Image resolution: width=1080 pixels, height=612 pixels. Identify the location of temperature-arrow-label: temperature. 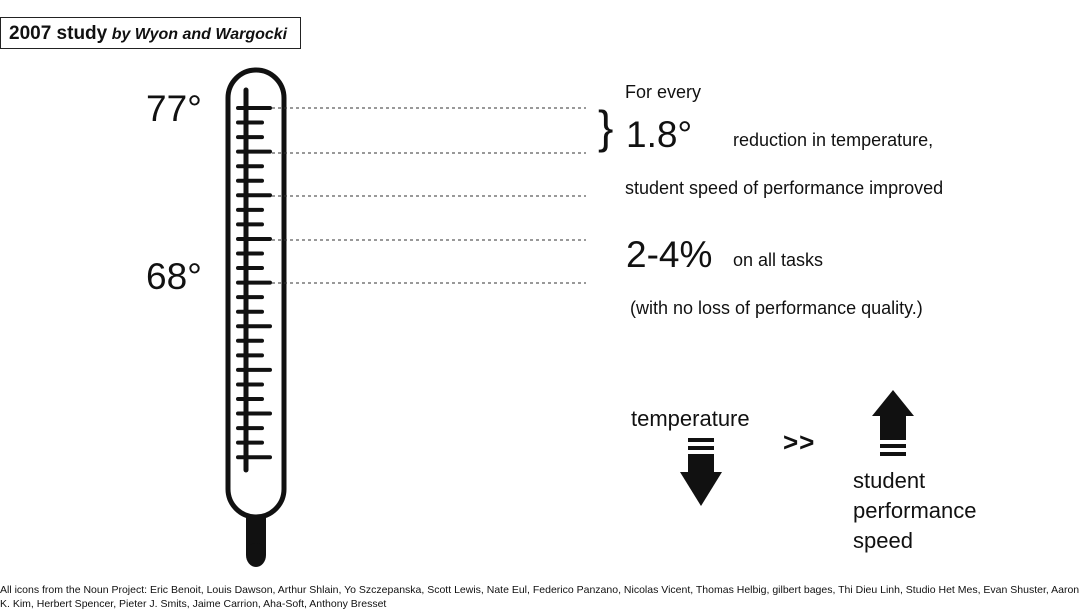
(690, 418).